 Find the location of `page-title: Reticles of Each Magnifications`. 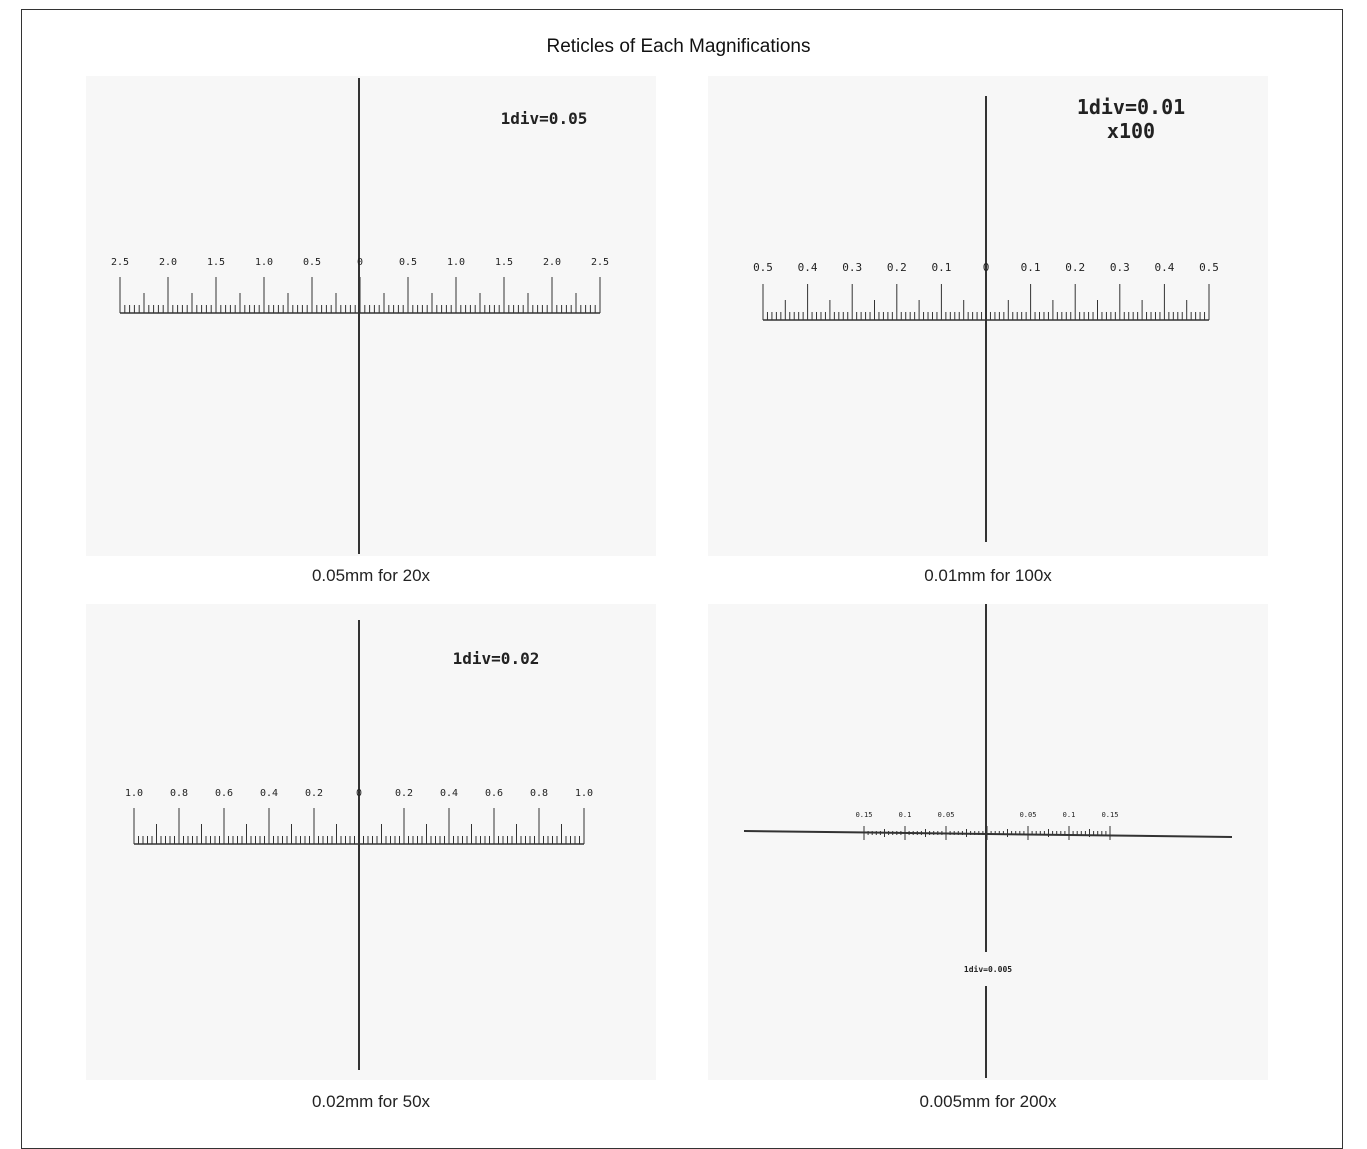

page-title: Reticles of Each Magnifications is located at coordinates (678, 46).